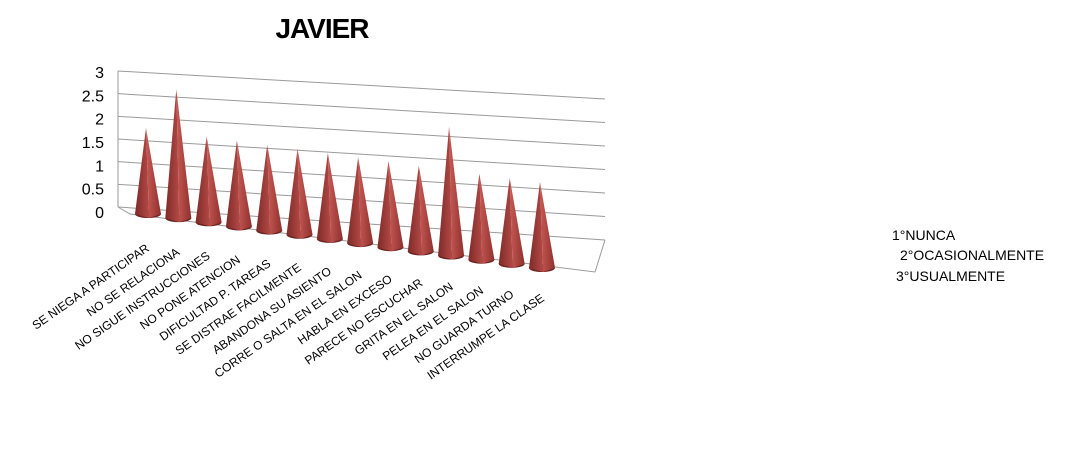 Image resolution: width=1084 pixels, height=450 pixels. I want to click on y-tick-label: 0.5, so click(93, 190).